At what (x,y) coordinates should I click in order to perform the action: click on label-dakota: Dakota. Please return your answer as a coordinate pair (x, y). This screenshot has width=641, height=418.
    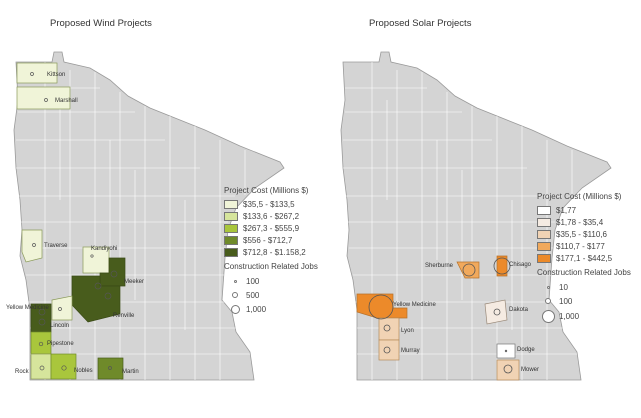
    Looking at the image, I should click on (519, 310).